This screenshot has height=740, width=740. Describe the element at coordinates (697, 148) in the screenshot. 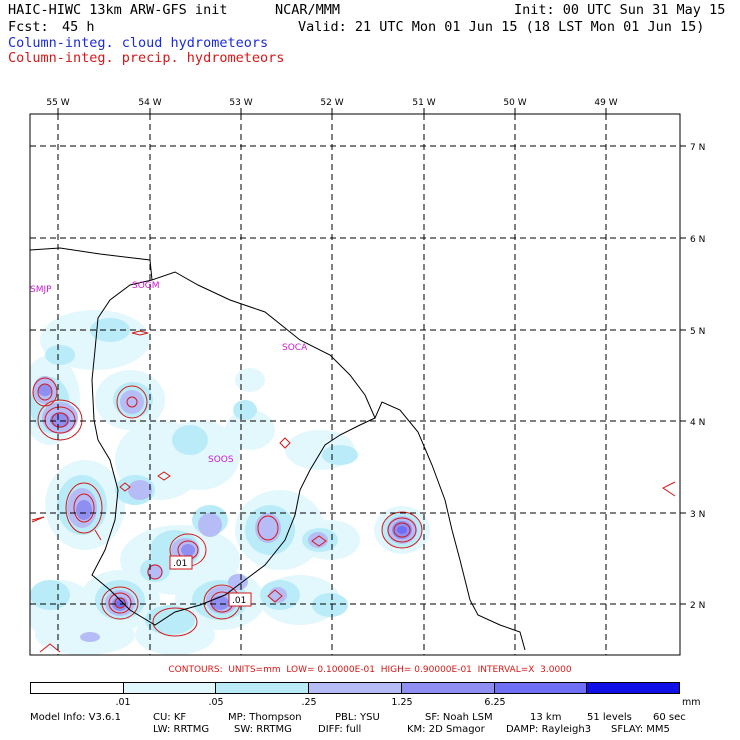

I see `latitude-label: 7 N` at that location.